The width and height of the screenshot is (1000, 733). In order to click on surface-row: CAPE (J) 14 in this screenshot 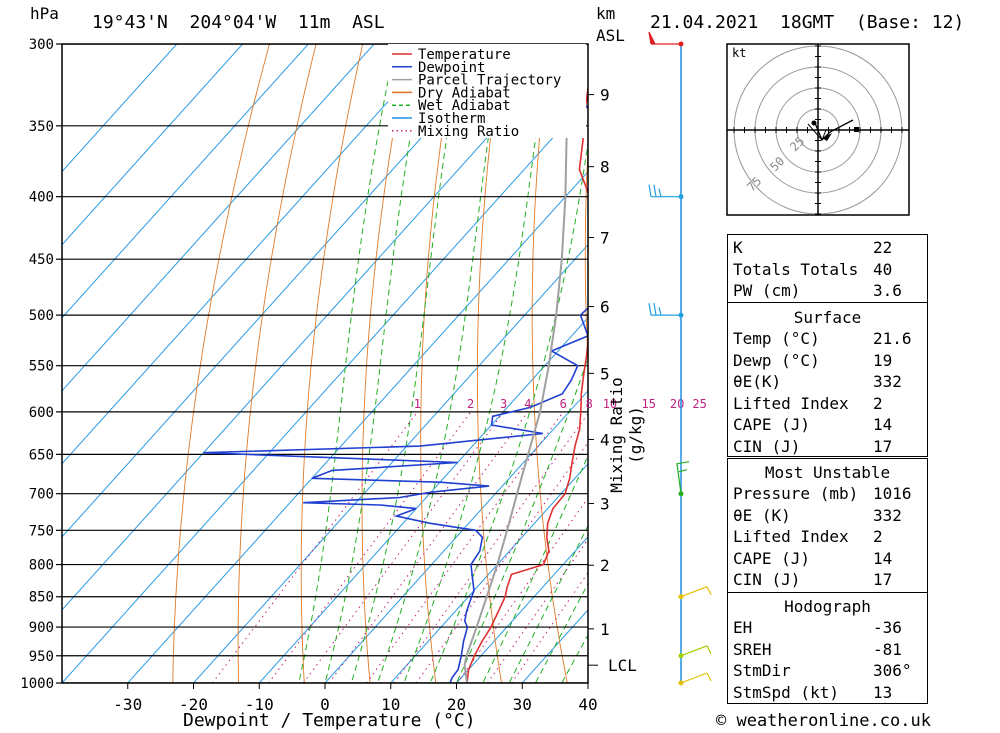, I will do `click(827, 424)`.